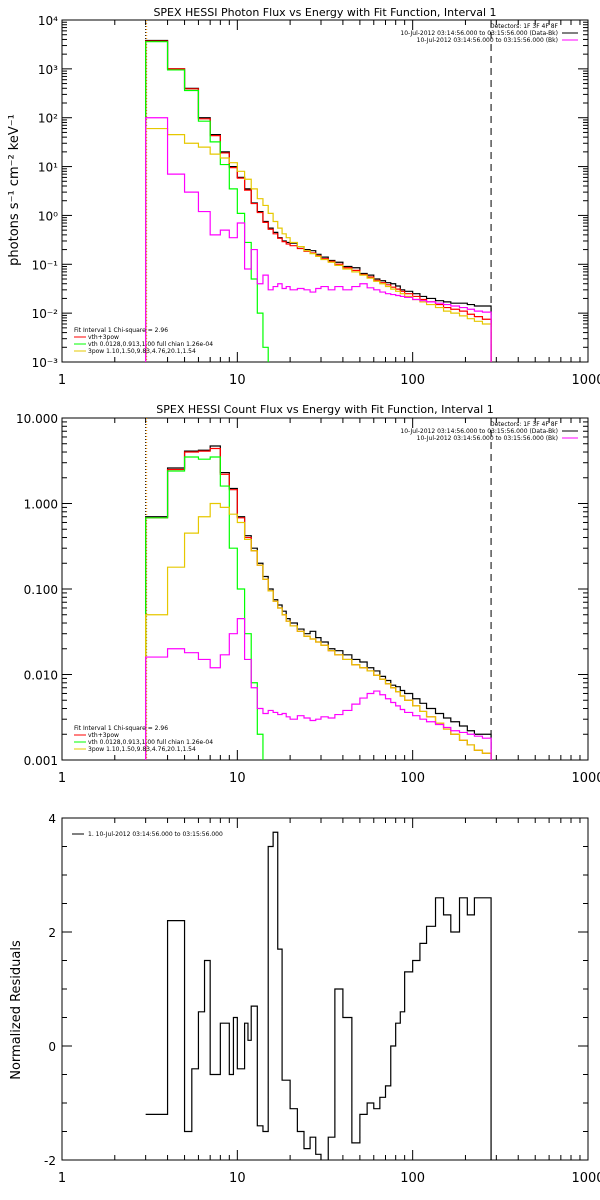 This screenshot has height=1200, width=600. I want to click on y-tick-label: 10⁰, so click(48, 216).